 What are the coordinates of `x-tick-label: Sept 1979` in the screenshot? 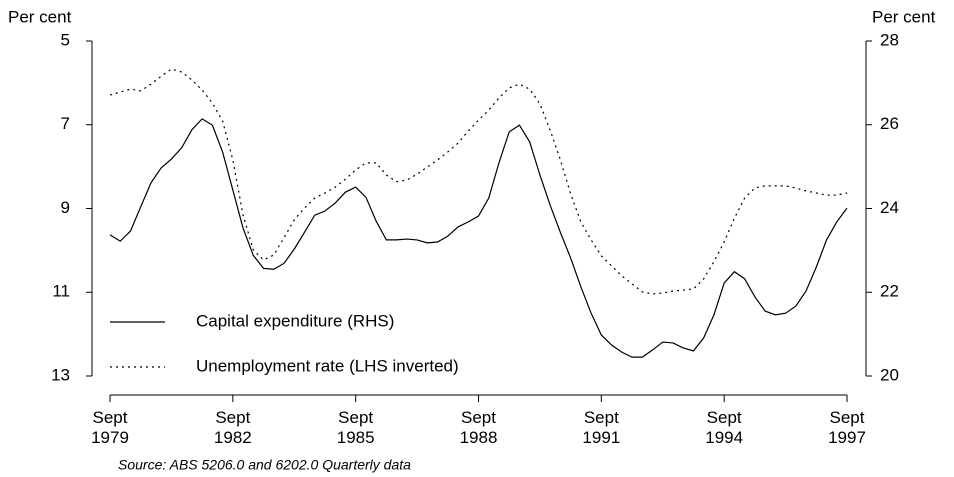 It's located at (110, 427).